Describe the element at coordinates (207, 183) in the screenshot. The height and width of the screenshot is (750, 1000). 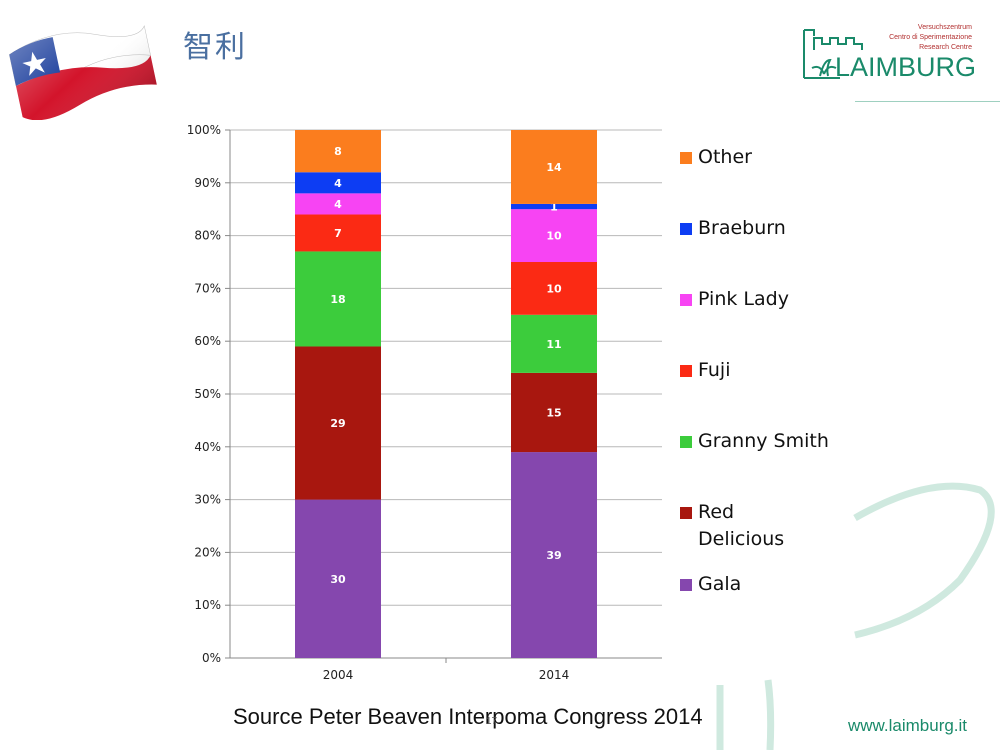
I see `y-tick-label: 90%` at that location.